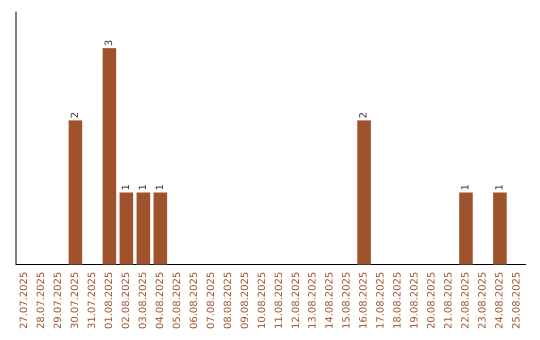 The height and width of the screenshot is (340, 540). Describe the element at coordinates (296, 301) in the screenshot. I see `x-tick-label: 12.08.2025` at that location.